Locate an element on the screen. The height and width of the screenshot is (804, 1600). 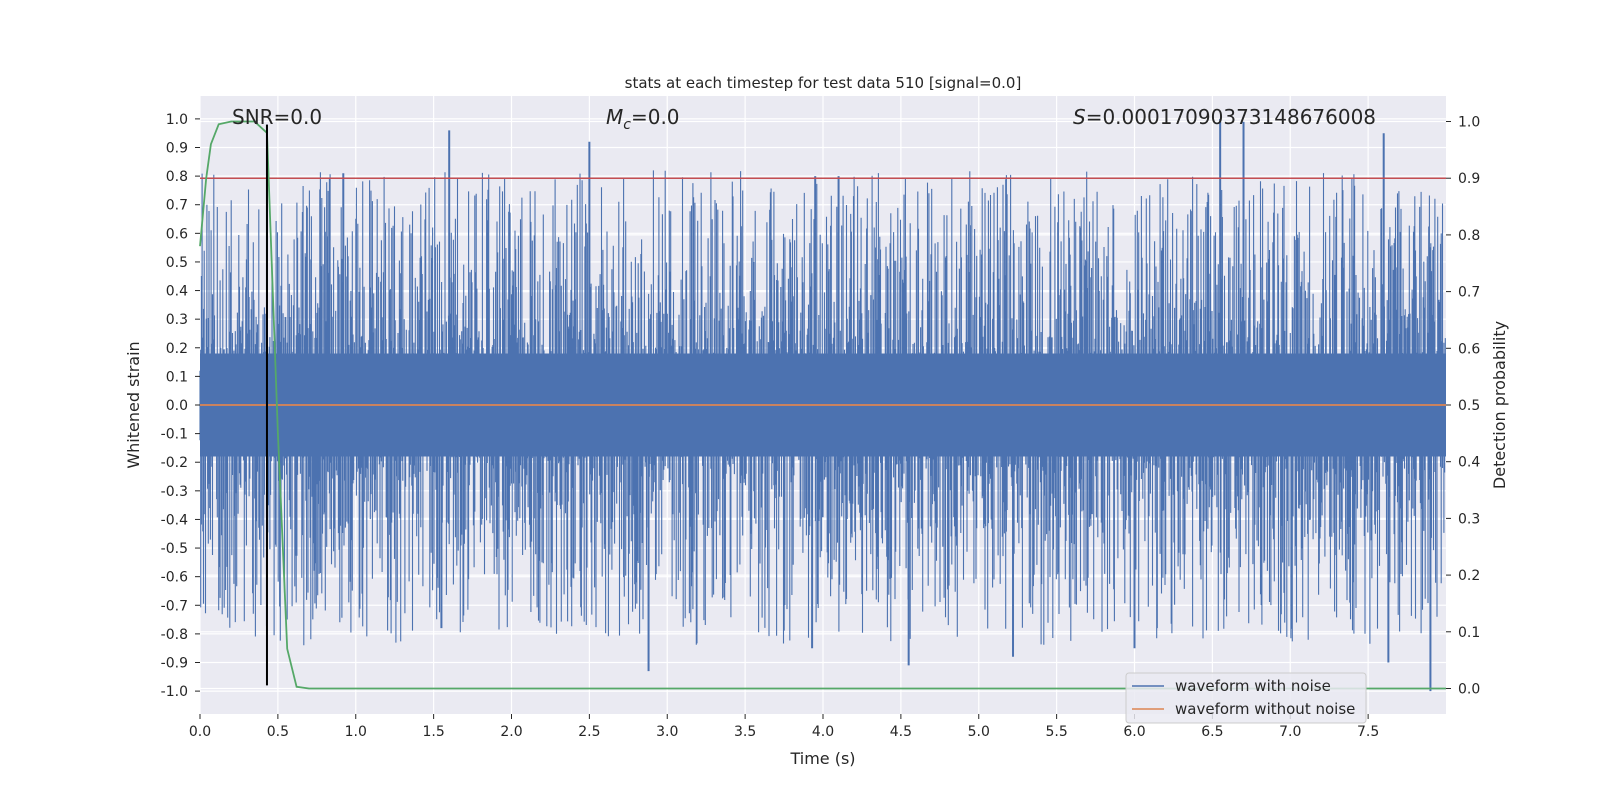
x-tick-label: 7.5 is located at coordinates (1368, 732).